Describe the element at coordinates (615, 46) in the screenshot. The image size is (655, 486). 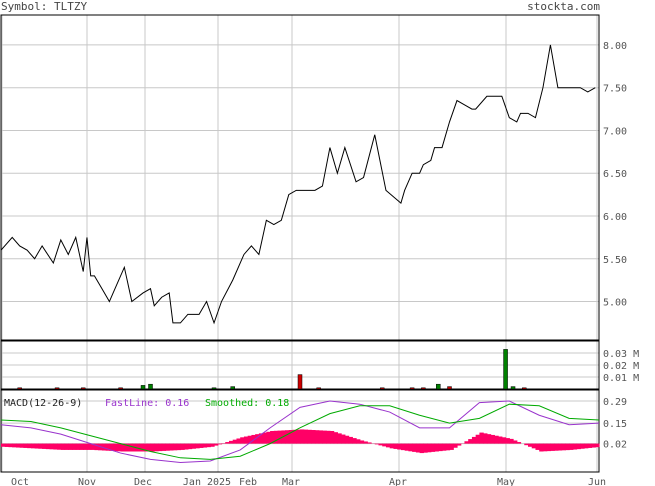
I see `price-tick-label: 8.00` at that location.